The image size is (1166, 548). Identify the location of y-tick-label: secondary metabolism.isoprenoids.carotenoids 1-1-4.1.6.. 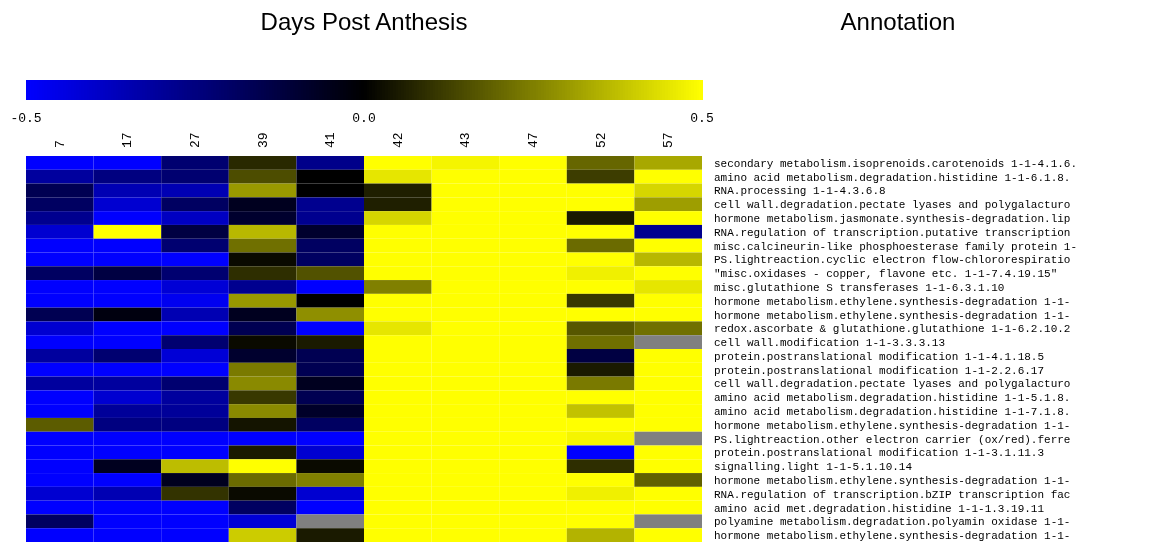
(896, 163).